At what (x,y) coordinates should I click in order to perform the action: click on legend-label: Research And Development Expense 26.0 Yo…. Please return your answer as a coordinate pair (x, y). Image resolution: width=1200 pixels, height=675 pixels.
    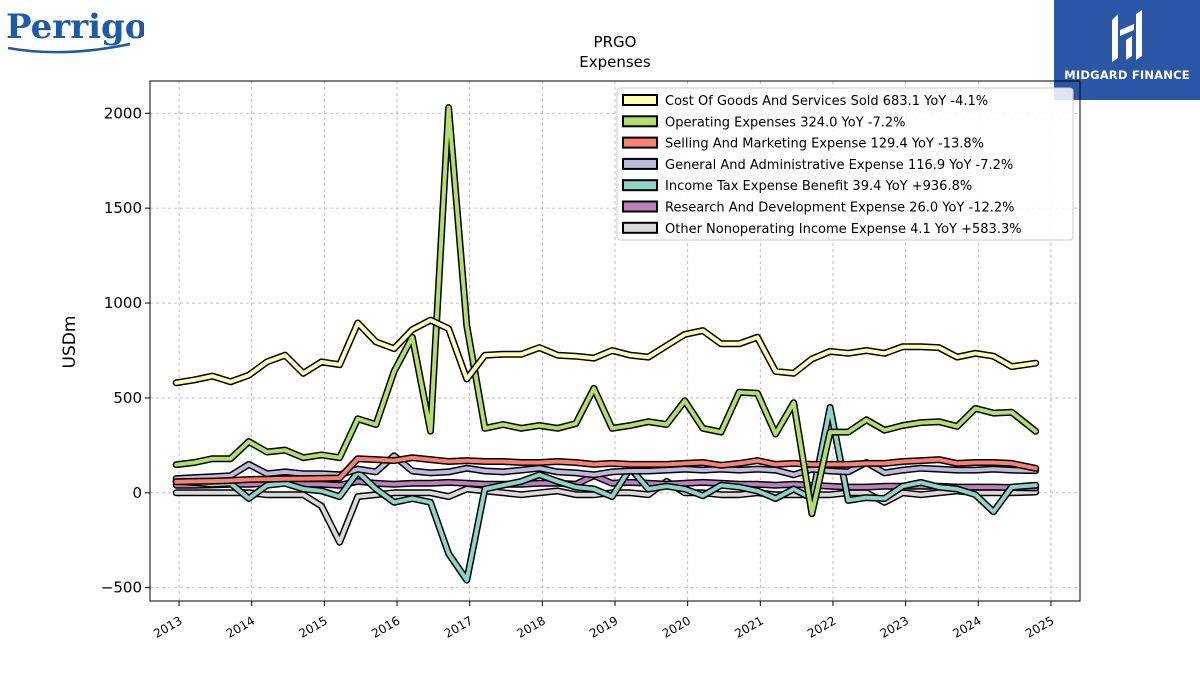
    Looking at the image, I should click on (840, 208).